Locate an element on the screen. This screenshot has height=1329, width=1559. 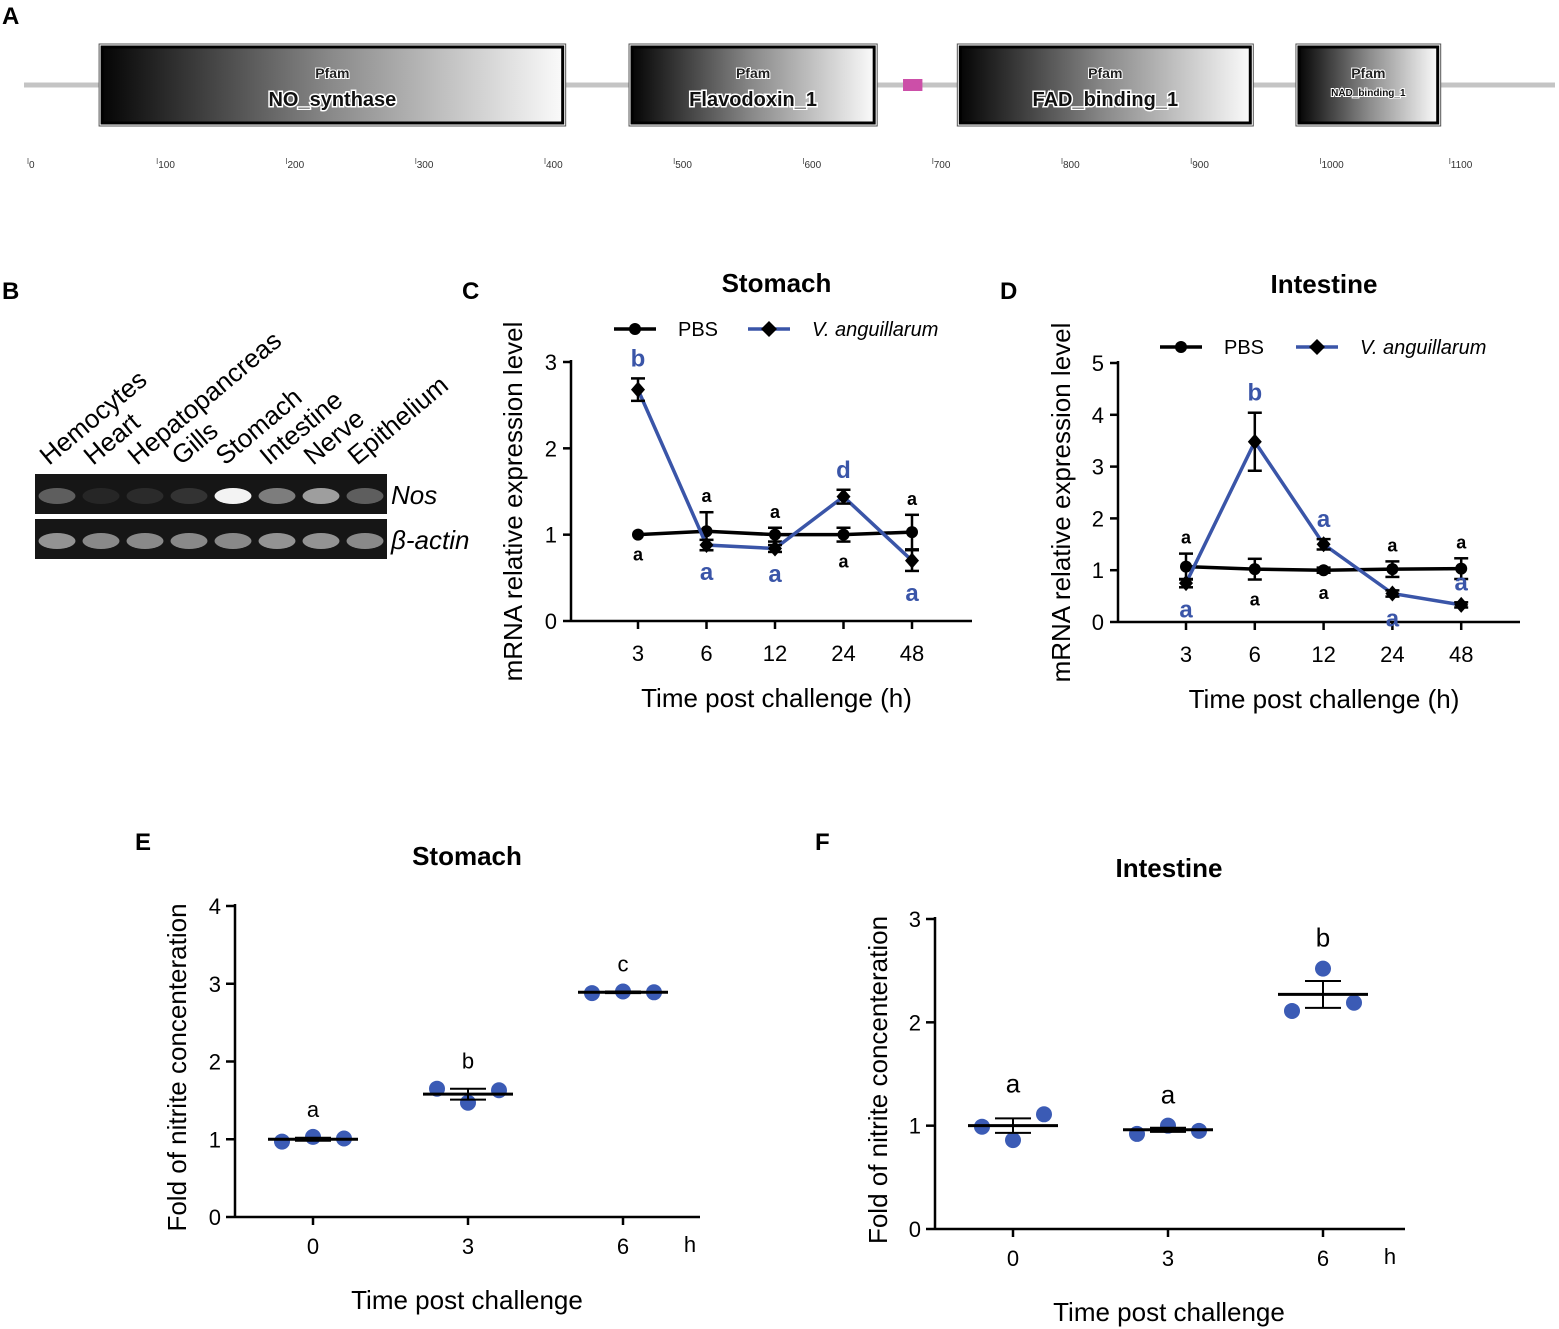
group-6h: c is located at coordinates (623, 977).